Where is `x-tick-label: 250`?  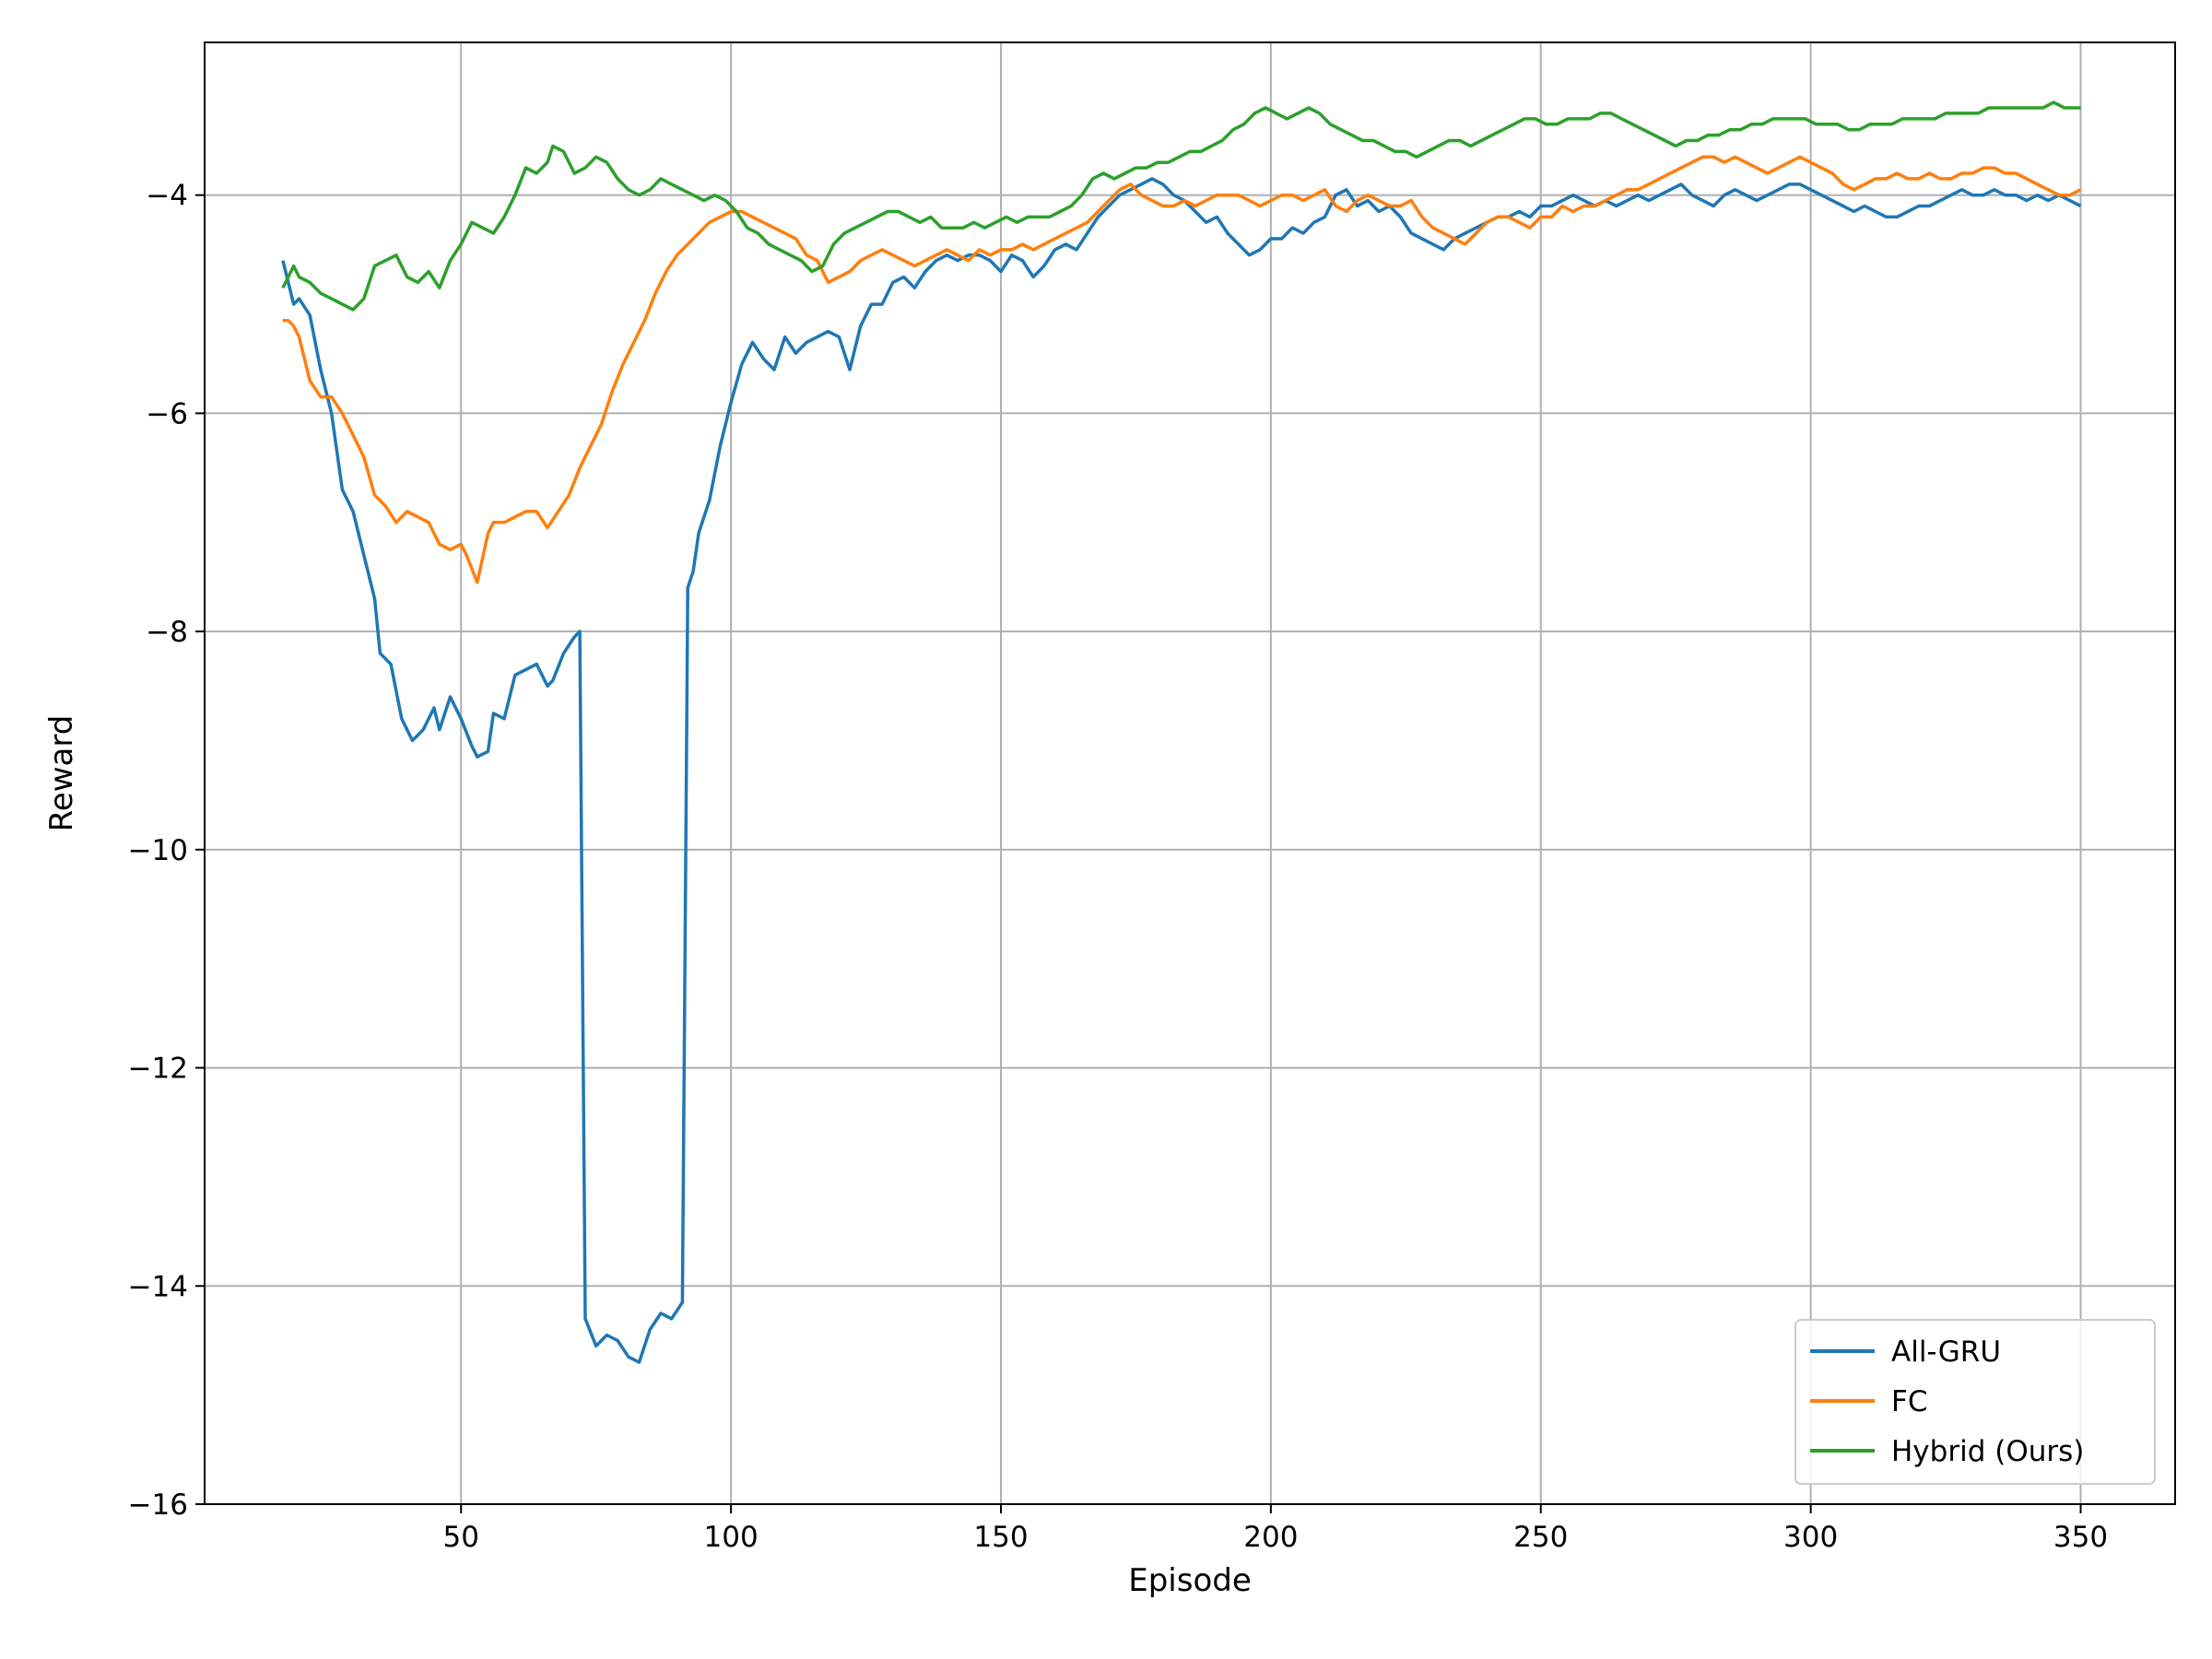 x-tick-label: 250 is located at coordinates (1540, 1537).